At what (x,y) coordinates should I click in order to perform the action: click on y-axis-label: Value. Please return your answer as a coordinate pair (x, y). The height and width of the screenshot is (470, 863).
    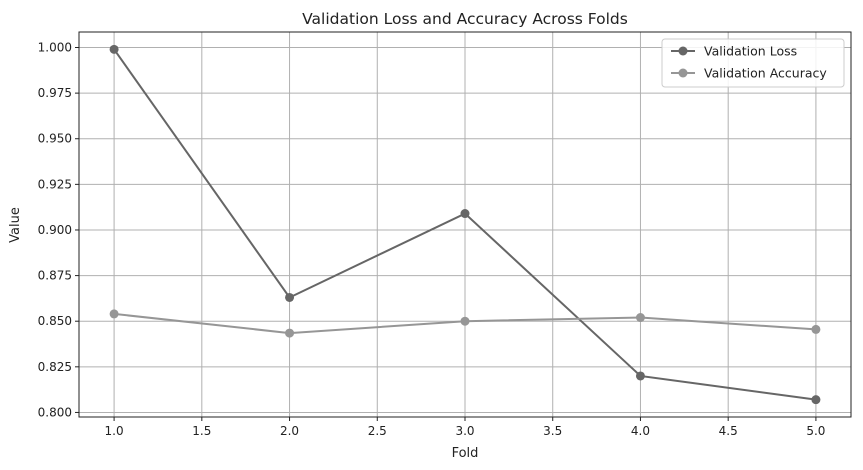
    Looking at the image, I should click on (15, 225).